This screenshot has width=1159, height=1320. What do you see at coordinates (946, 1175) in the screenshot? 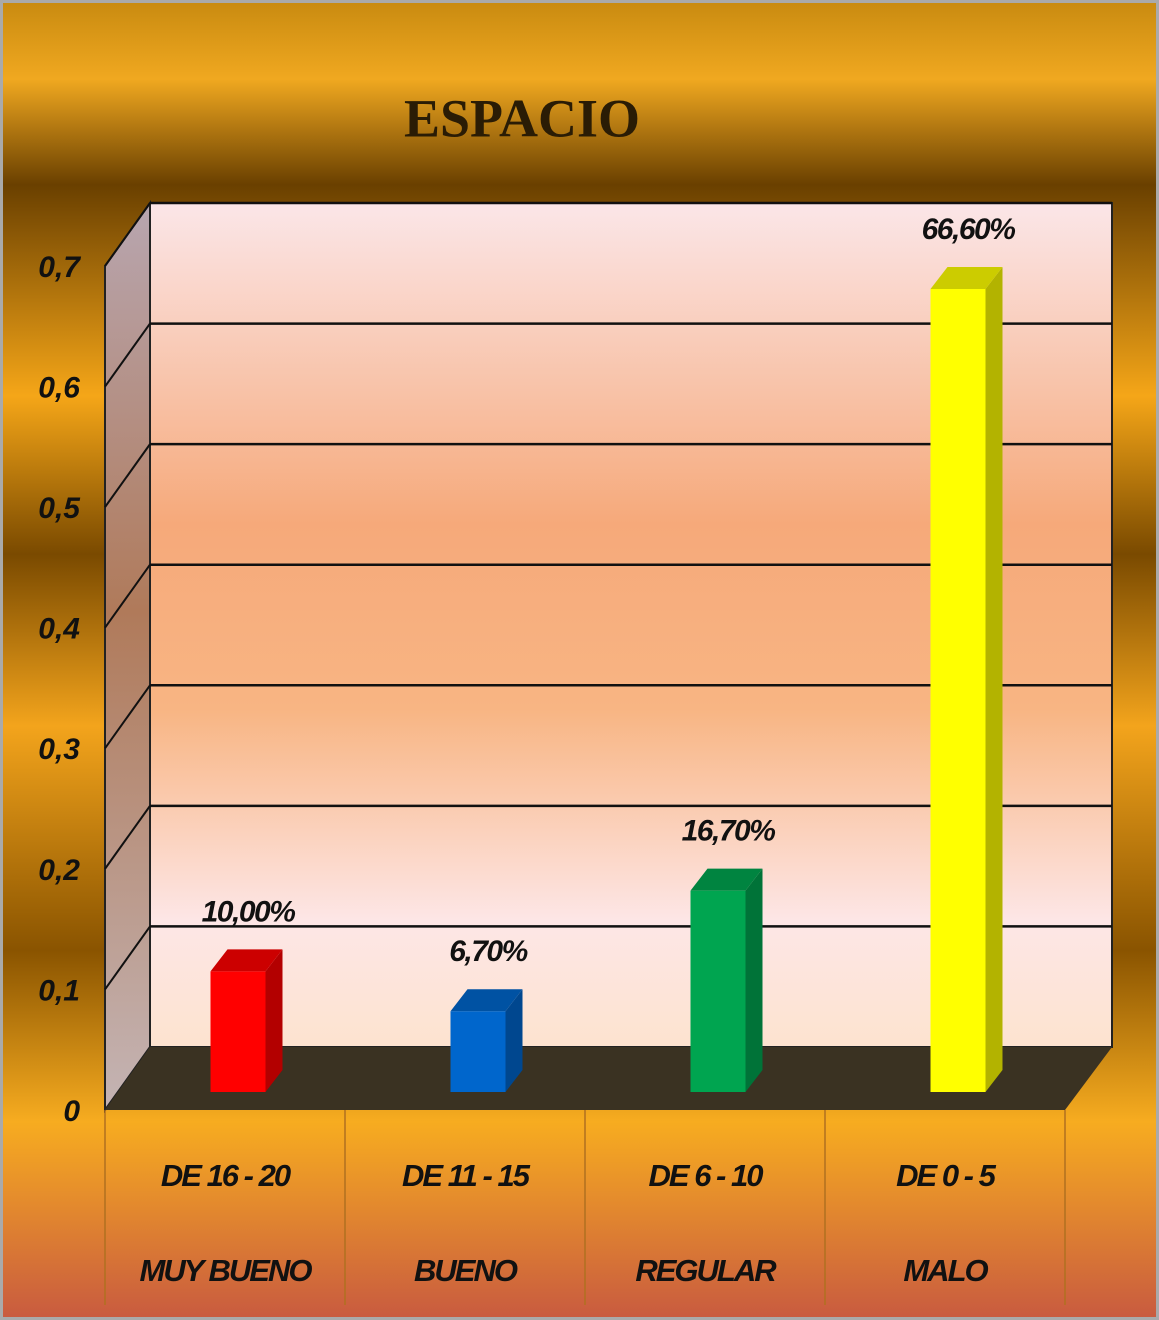
I see `x-tick-label: DE 0 - 5` at bounding box center [946, 1175].